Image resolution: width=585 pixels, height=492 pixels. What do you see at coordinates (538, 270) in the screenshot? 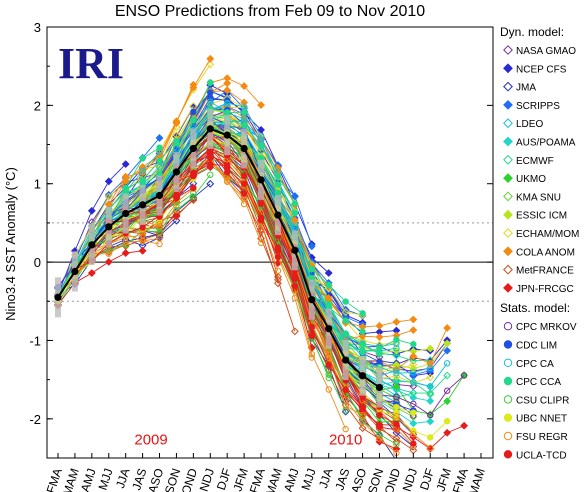
I see `legend-entry: MetFRANCE` at bounding box center [538, 270].